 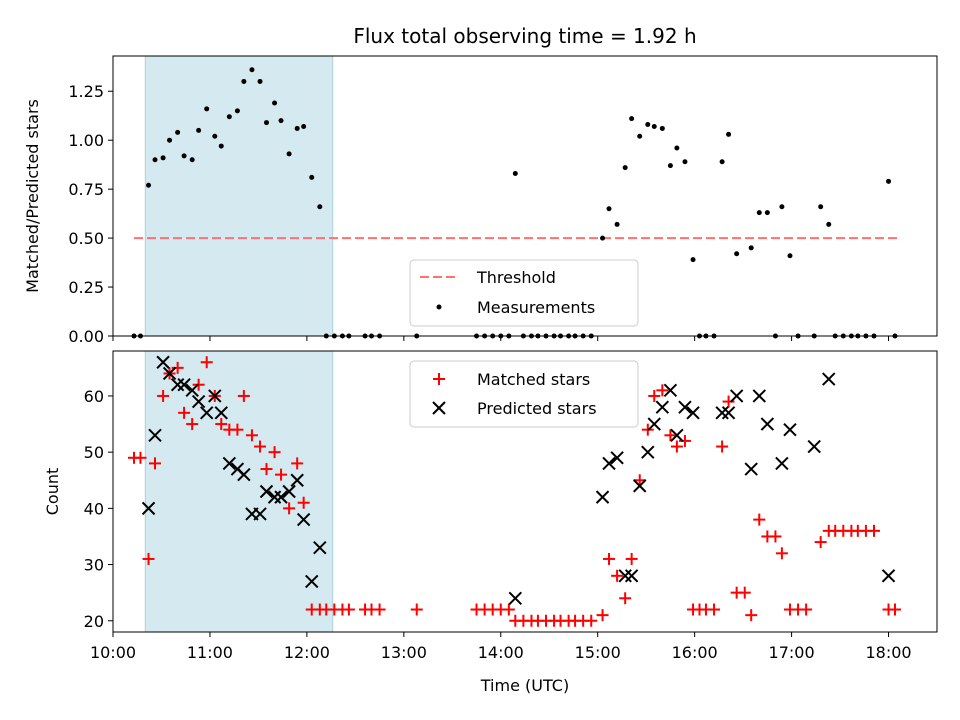 I want to click on bottom-y-tick-label: 30, so click(x=94, y=565).